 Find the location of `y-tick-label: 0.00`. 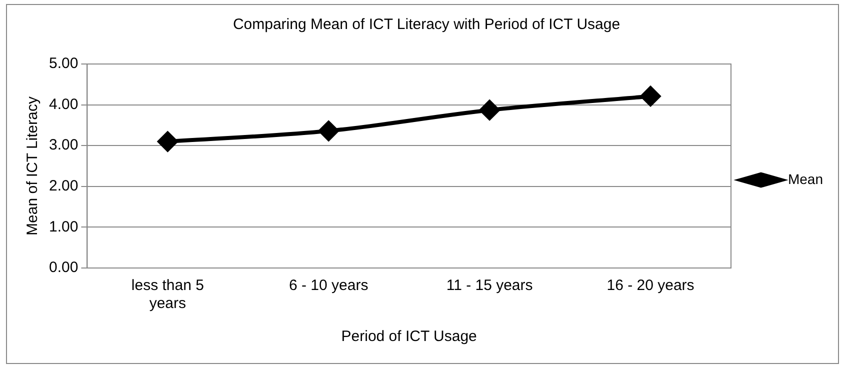

y-tick-label: 0.00 is located at coordinates (63, 267).